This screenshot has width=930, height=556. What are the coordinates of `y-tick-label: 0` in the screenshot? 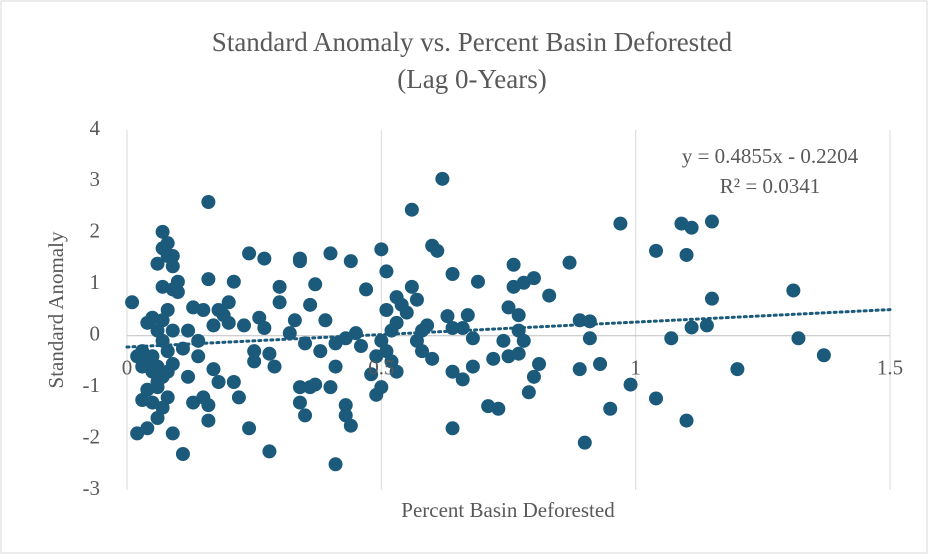 It's located at (95, 334).